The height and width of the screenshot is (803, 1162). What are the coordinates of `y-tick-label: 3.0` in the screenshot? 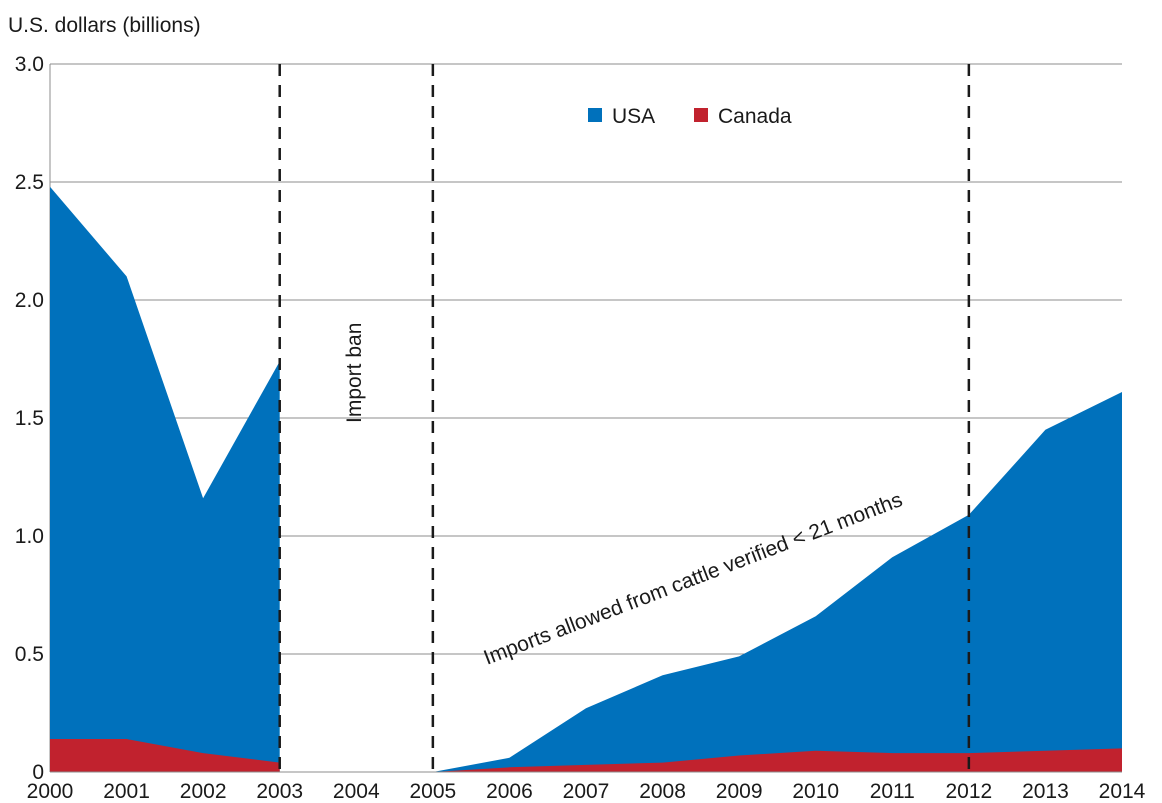 It's located at (29, 64).